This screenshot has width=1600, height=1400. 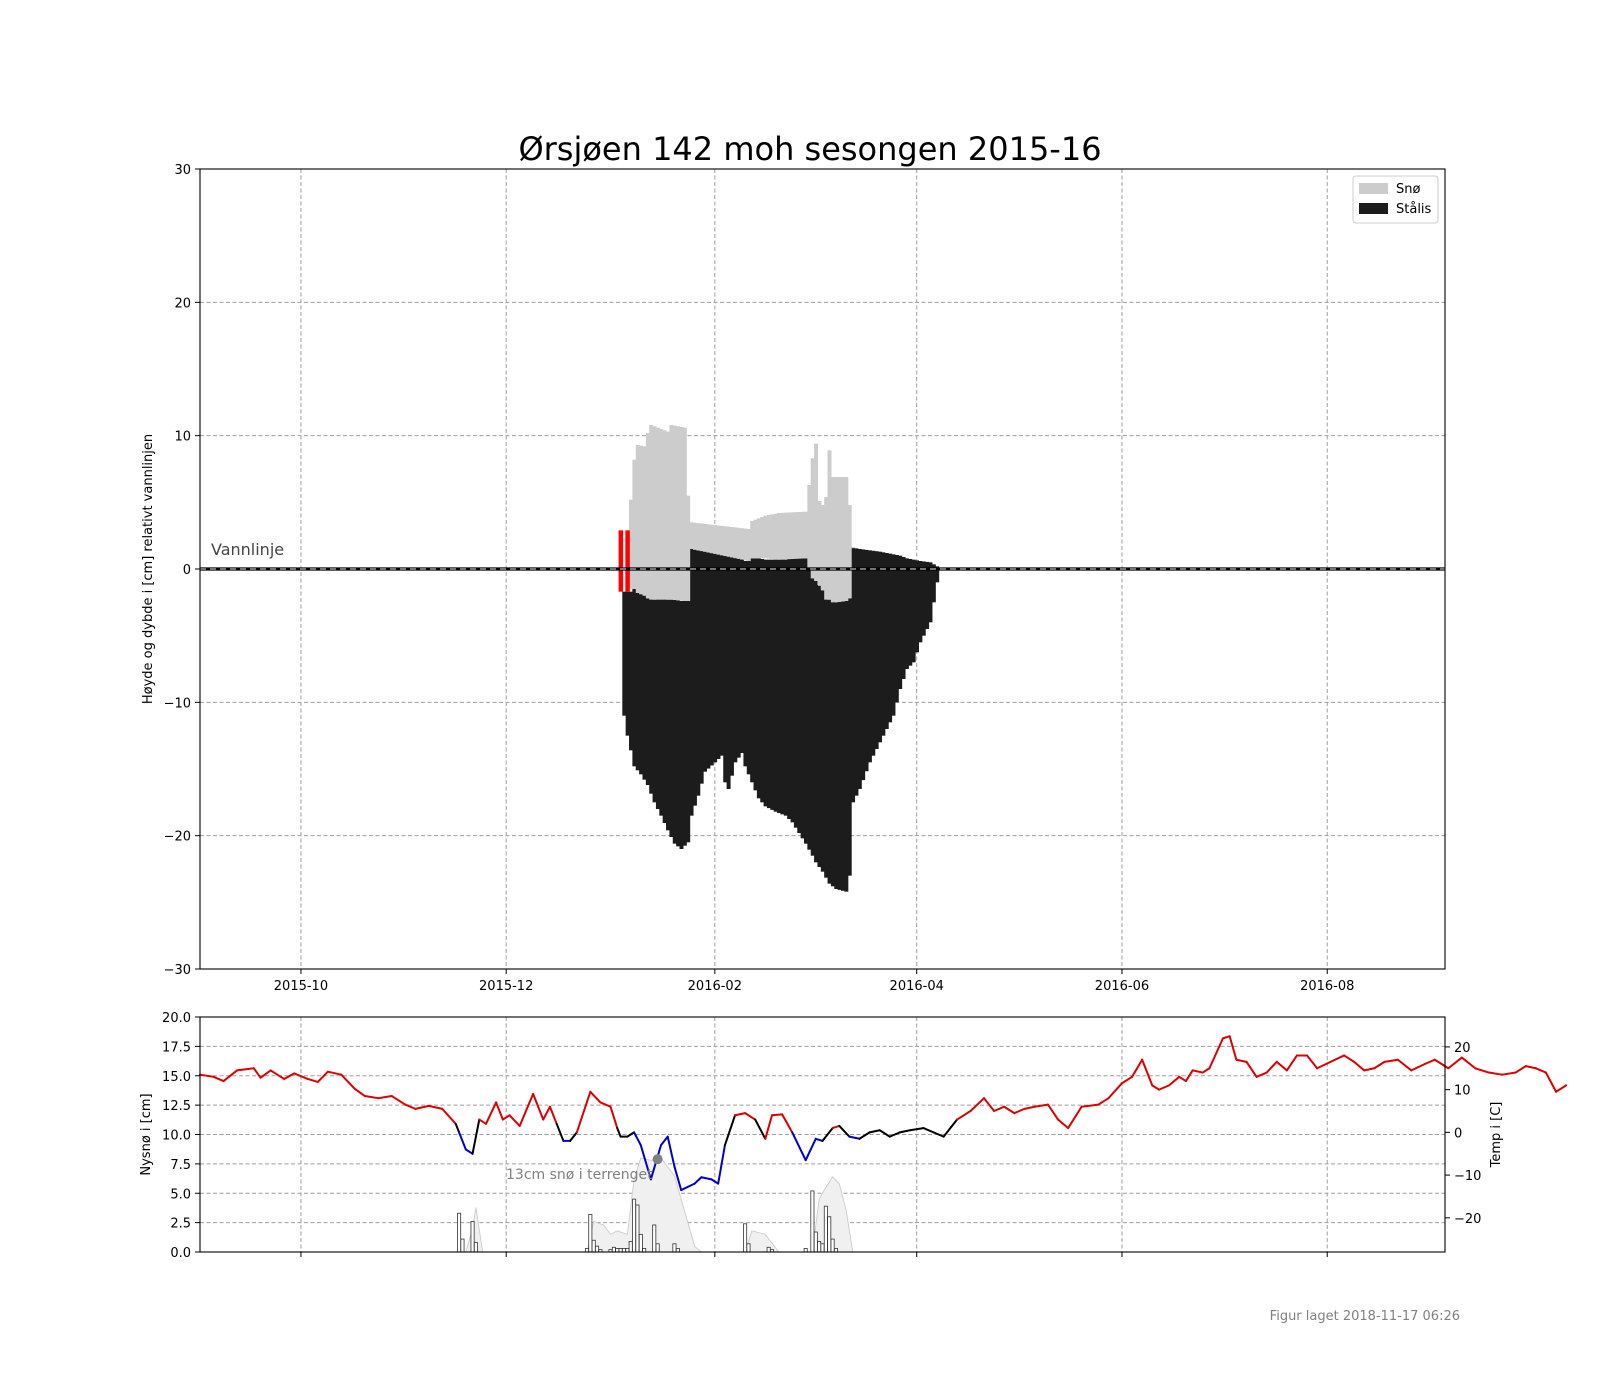 What do you see at coordinates (177, 970) in the screenshot?
I see `y-tick-label: −30` at bounding box center [177, 970].